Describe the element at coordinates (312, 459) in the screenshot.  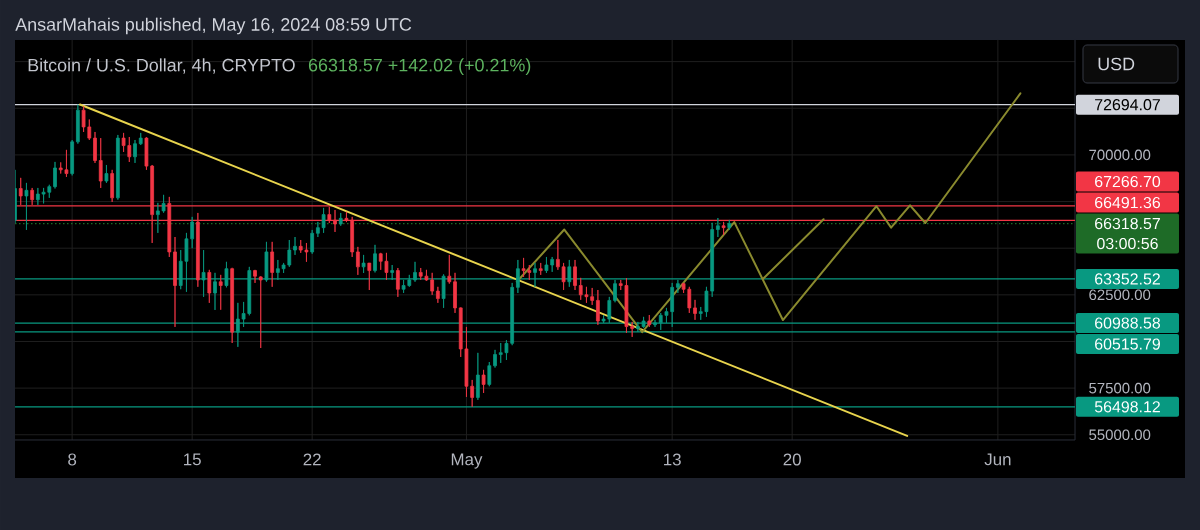
I see `x-tick-label: 22` at that location.